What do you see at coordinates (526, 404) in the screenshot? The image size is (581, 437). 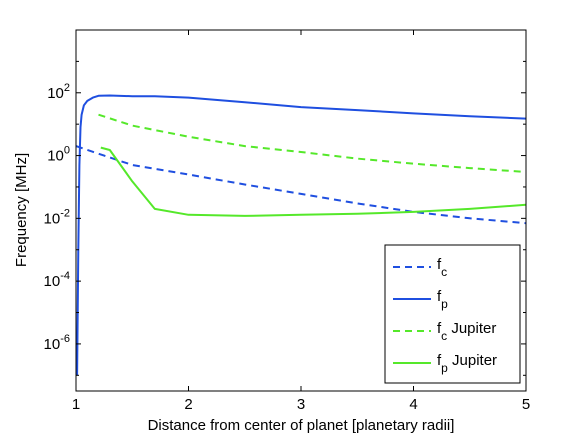 I see `x-tick-label: 5` at bounding box center [526, 404].